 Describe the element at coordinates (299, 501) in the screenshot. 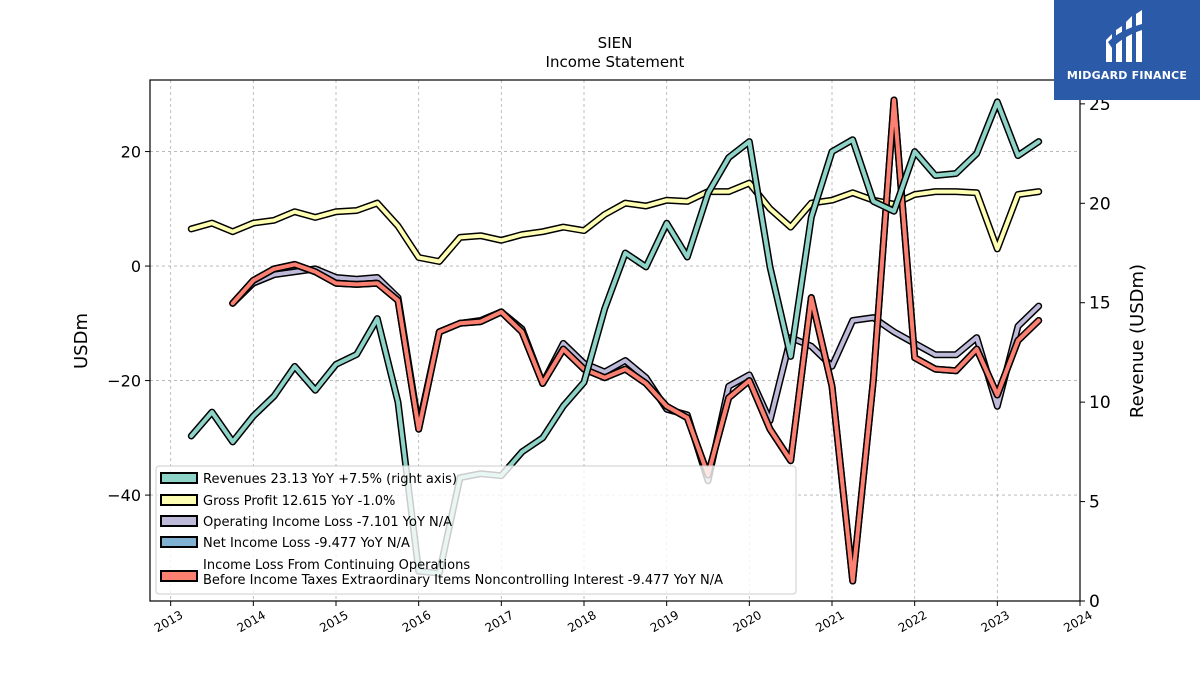

I see `legend-label: Gross Profit 12.615 YoY -1.0%` at that location.